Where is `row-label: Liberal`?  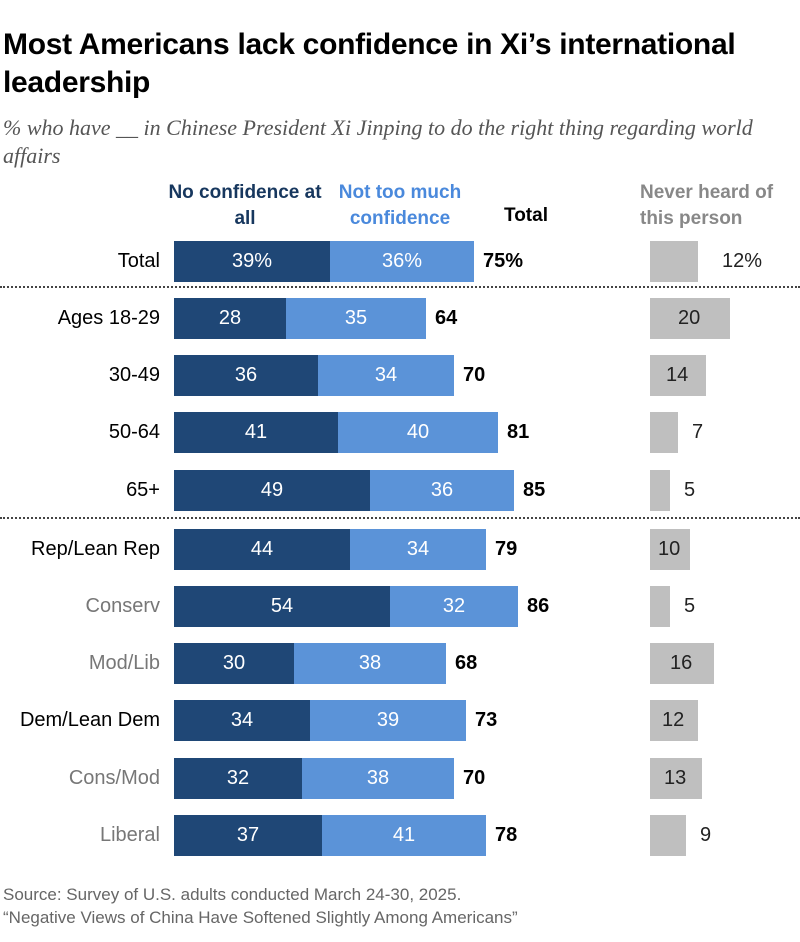
row-label: Liberal is located at coordinates (129, 835).